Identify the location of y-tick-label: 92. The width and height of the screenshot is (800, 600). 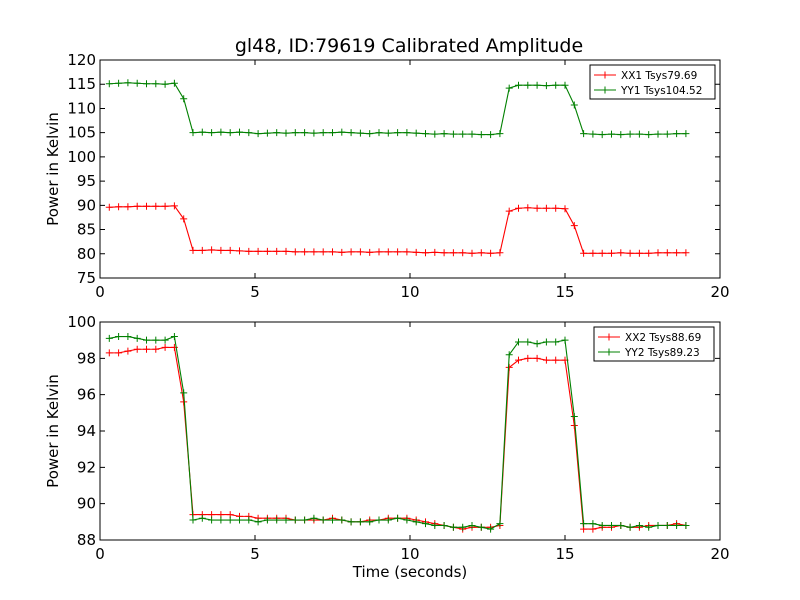
(86, 467).